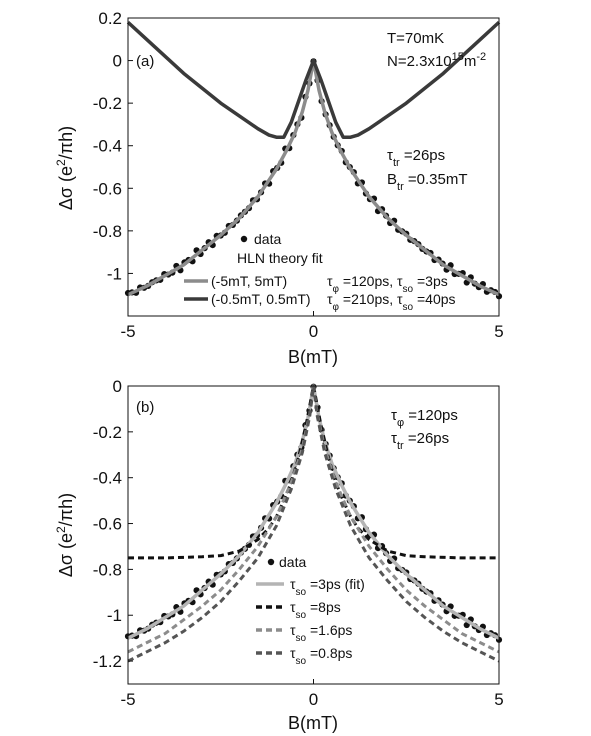 The image size is (591, 736). What do you see at coordinates (261, 299) in the screenshot?
I see `legend-label-fit-narrow: (-0.5mT, 0.5mT)` at bounding box center [261, 299].